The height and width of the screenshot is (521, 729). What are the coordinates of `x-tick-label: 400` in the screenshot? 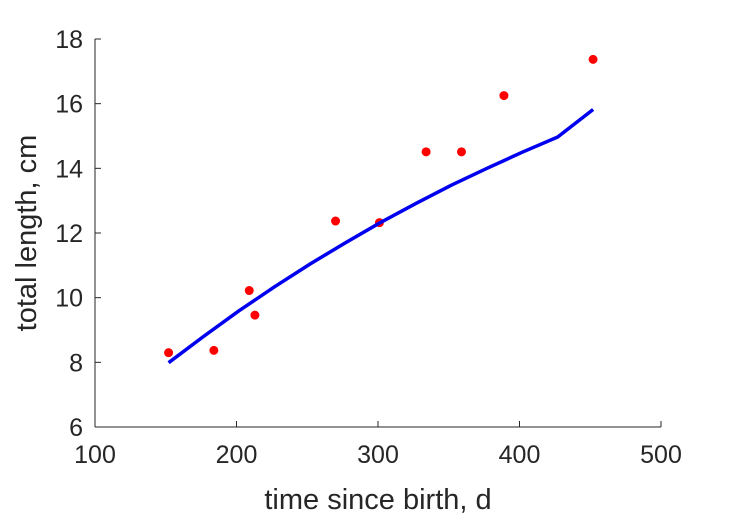 It's located at (520, 455).